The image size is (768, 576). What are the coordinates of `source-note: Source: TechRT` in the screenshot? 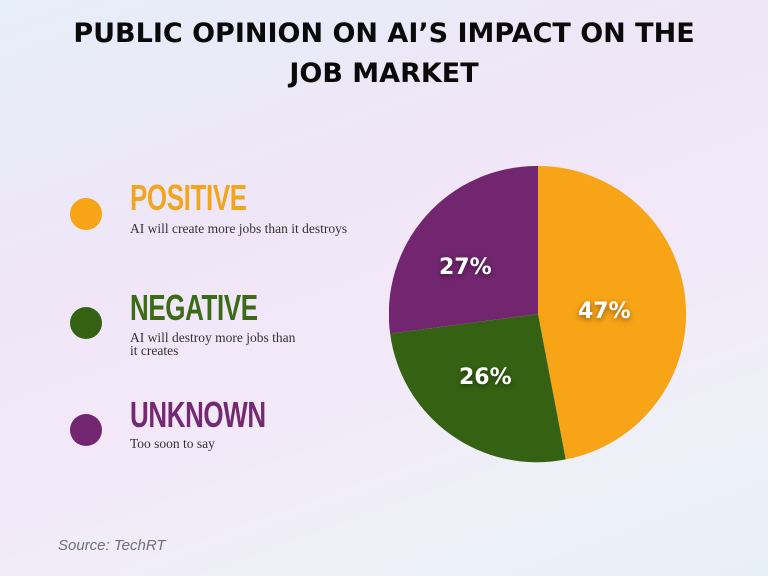 It's located at (112, 545).